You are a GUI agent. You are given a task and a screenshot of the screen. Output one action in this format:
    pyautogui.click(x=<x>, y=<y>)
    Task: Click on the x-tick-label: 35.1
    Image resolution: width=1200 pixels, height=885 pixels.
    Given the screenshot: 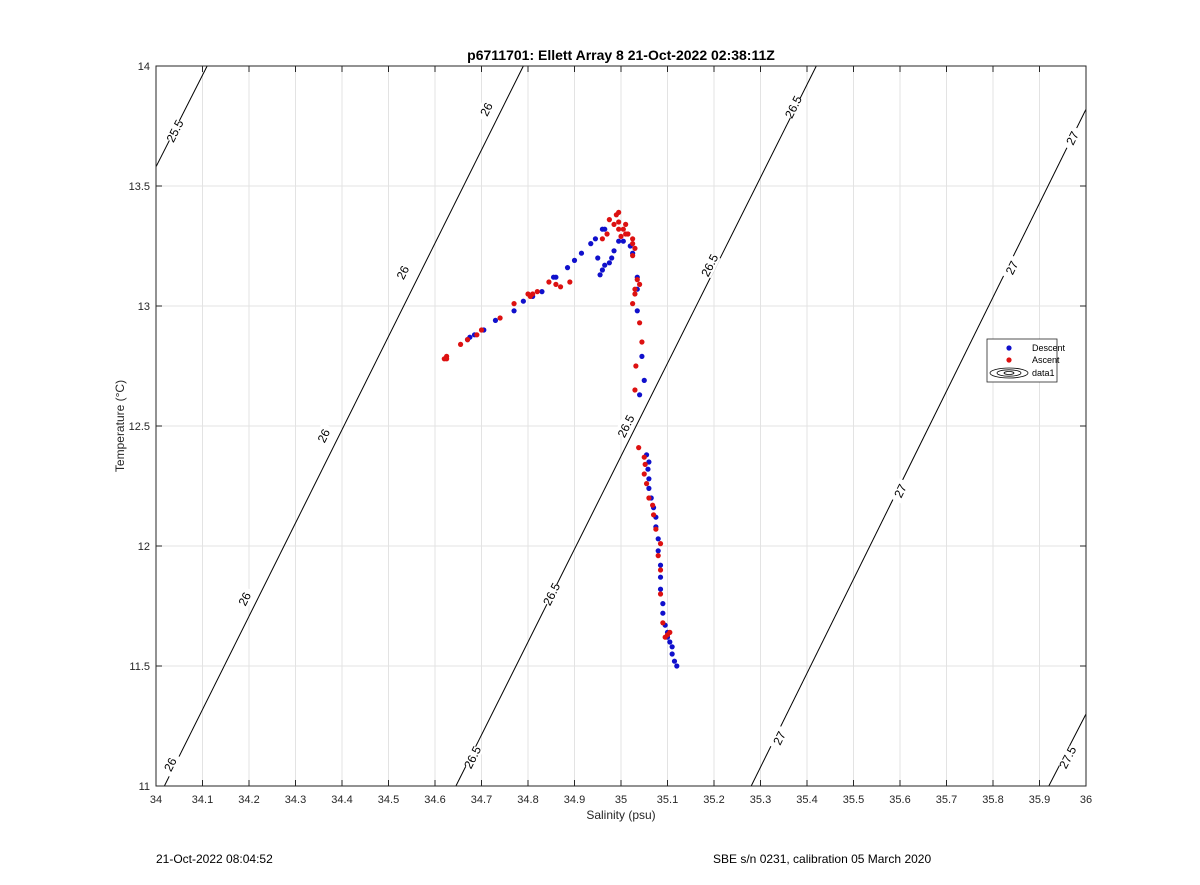 What is the action you would take?
    pyautogui.click(x=667, y=800)
    